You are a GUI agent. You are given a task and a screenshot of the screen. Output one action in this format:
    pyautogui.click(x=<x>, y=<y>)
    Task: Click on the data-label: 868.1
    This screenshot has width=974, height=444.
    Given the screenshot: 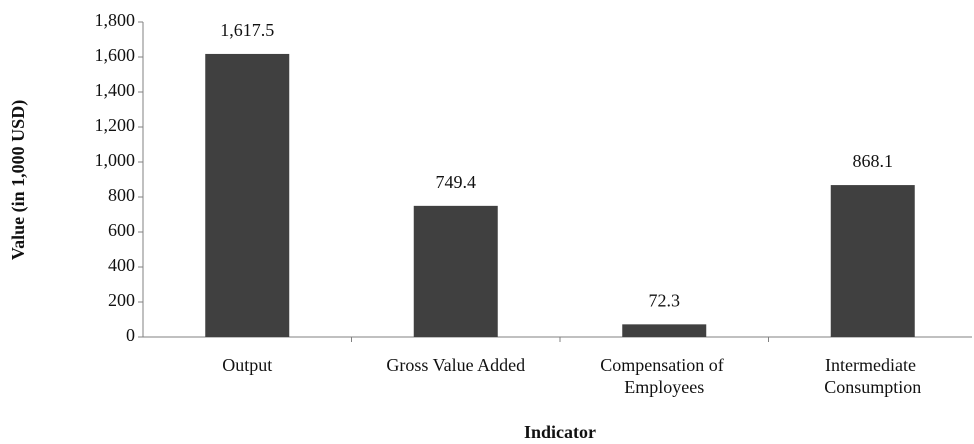 What is the action you would take?
    pyautogui.click(x=873, y=161)
    